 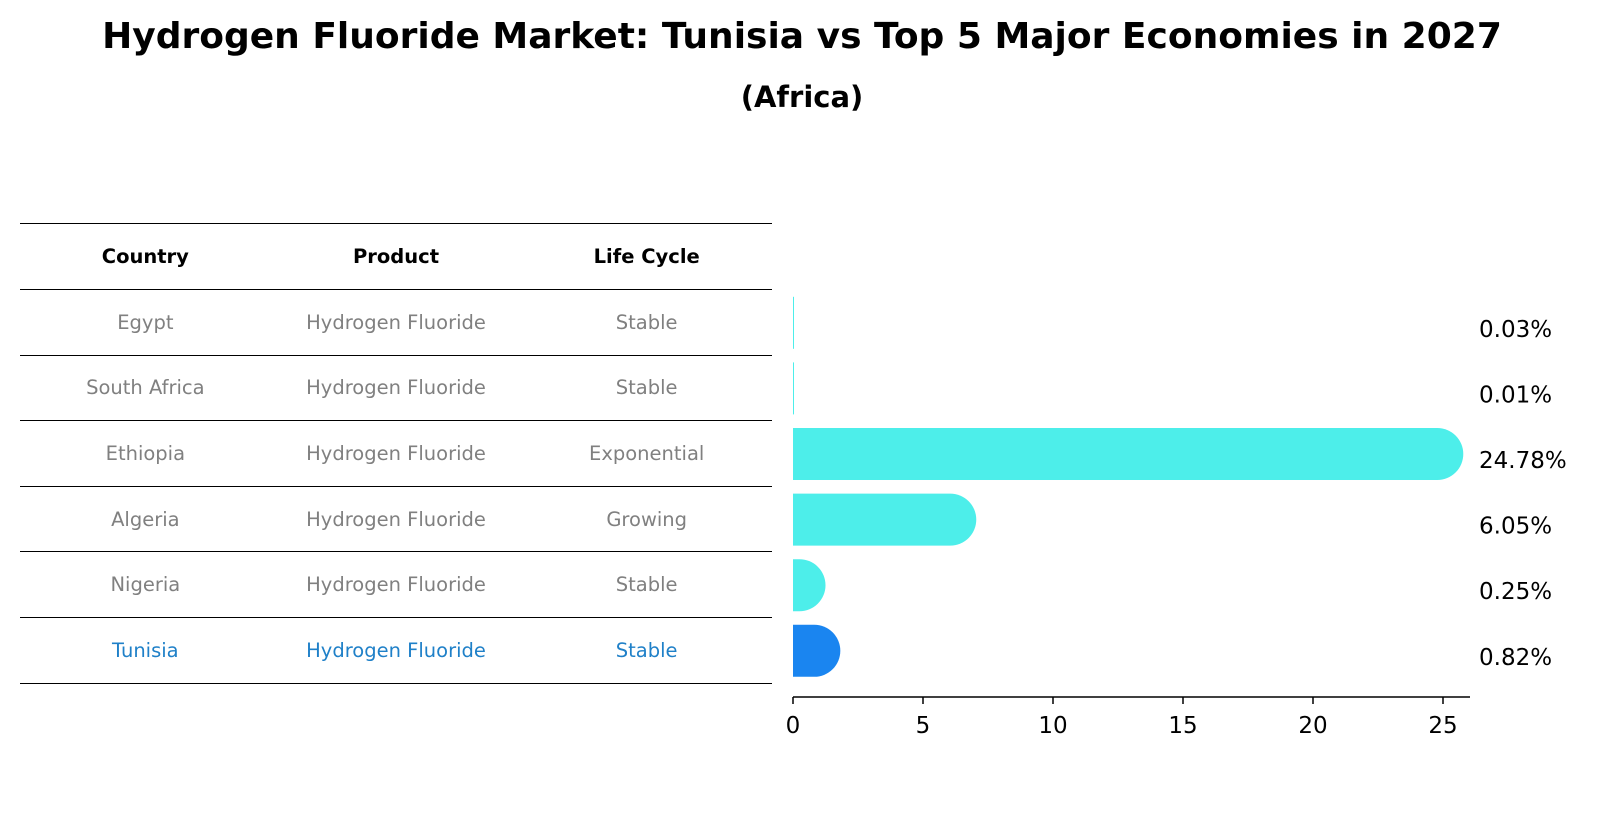 I want to click on x-tick-label: 20, so click(x=1312, y=726).